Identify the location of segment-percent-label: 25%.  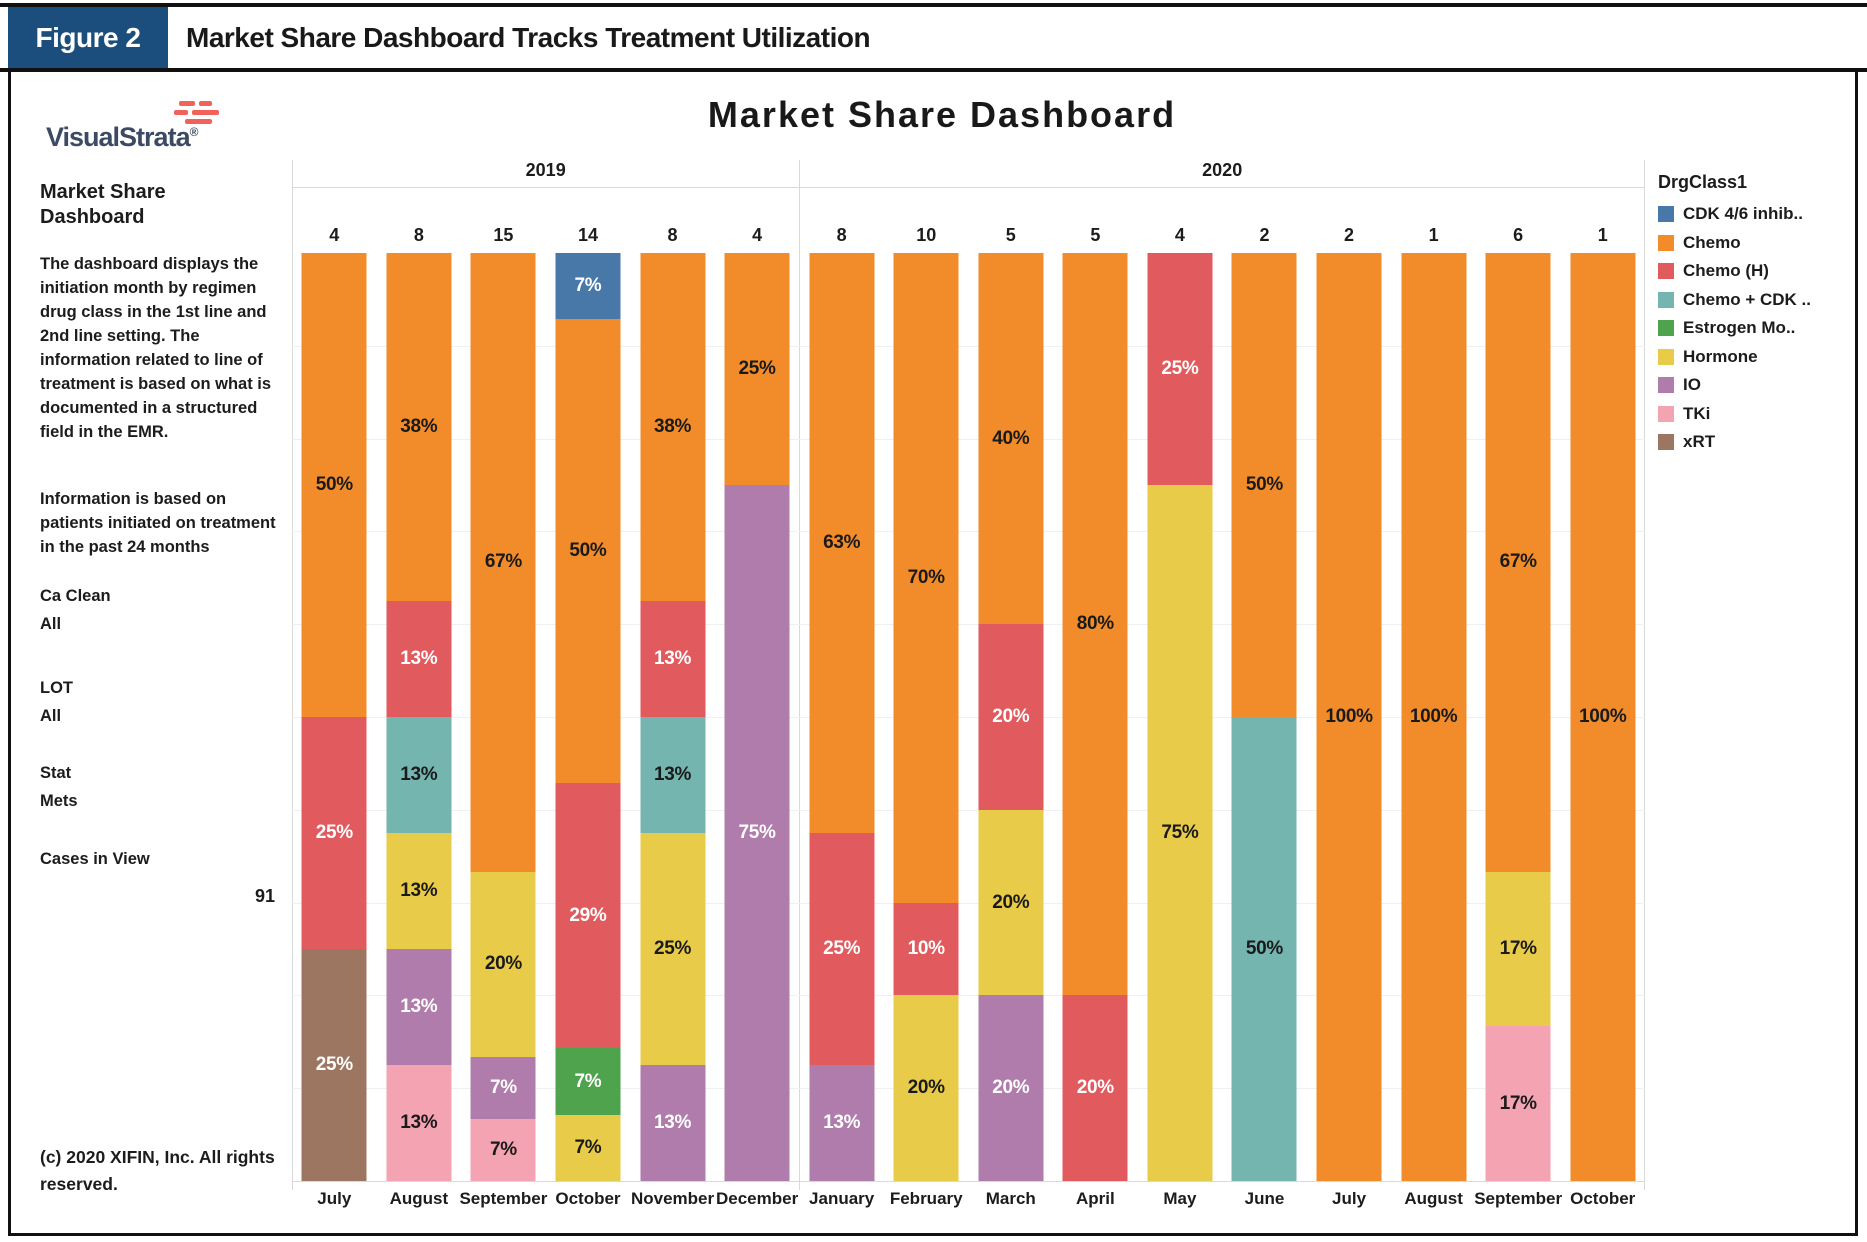
(757, 368).